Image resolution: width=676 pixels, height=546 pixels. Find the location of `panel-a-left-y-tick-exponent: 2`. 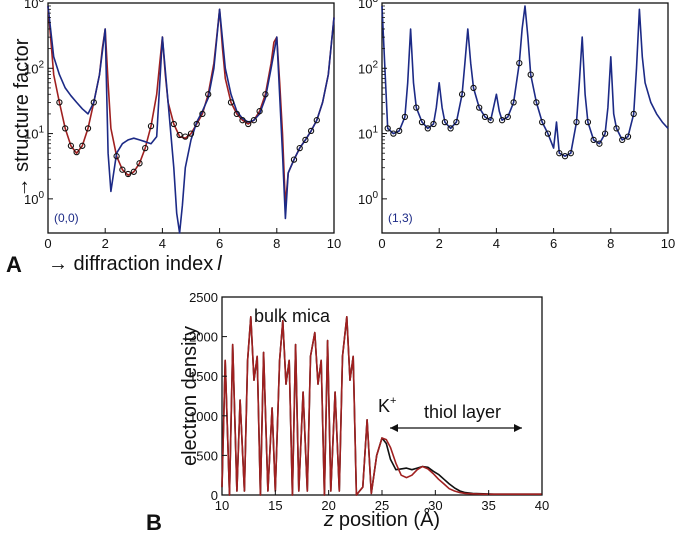

panel-a-left-y-tick-exponent: 2 is located at coordinates (41, 64).